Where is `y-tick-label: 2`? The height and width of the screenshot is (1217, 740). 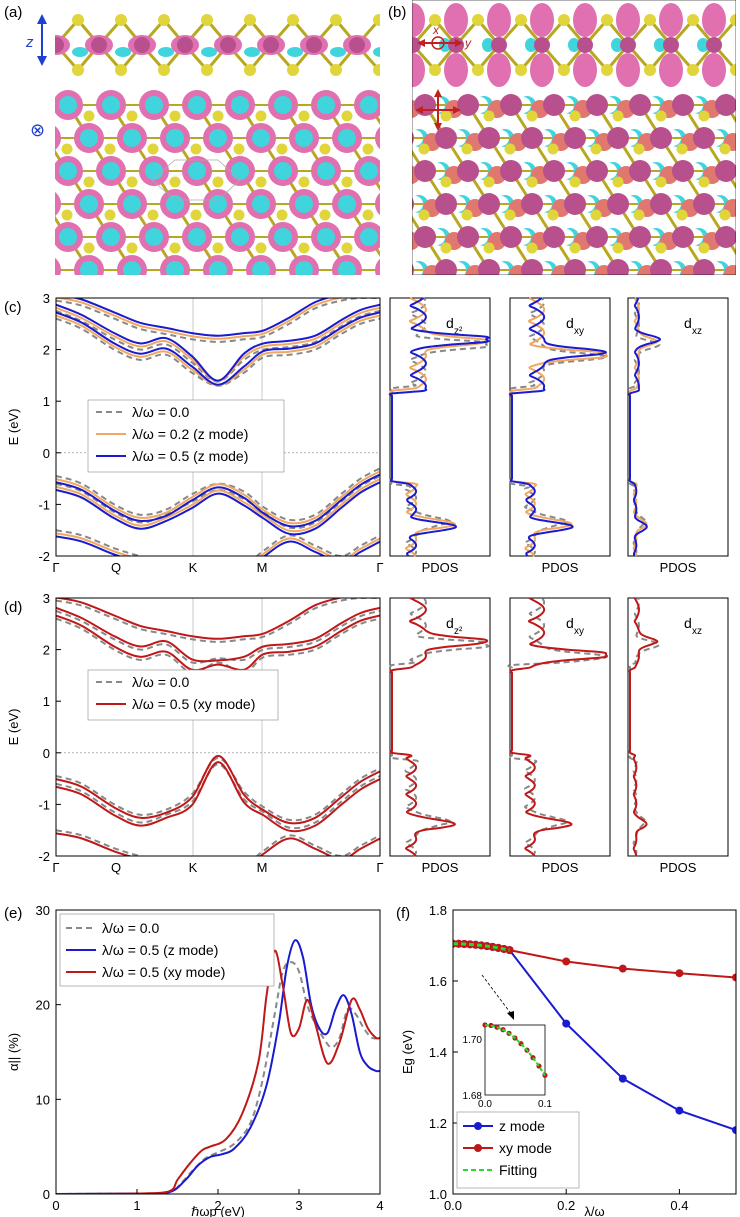 y-tick-label: 2 is located at coordinates (46, 350).